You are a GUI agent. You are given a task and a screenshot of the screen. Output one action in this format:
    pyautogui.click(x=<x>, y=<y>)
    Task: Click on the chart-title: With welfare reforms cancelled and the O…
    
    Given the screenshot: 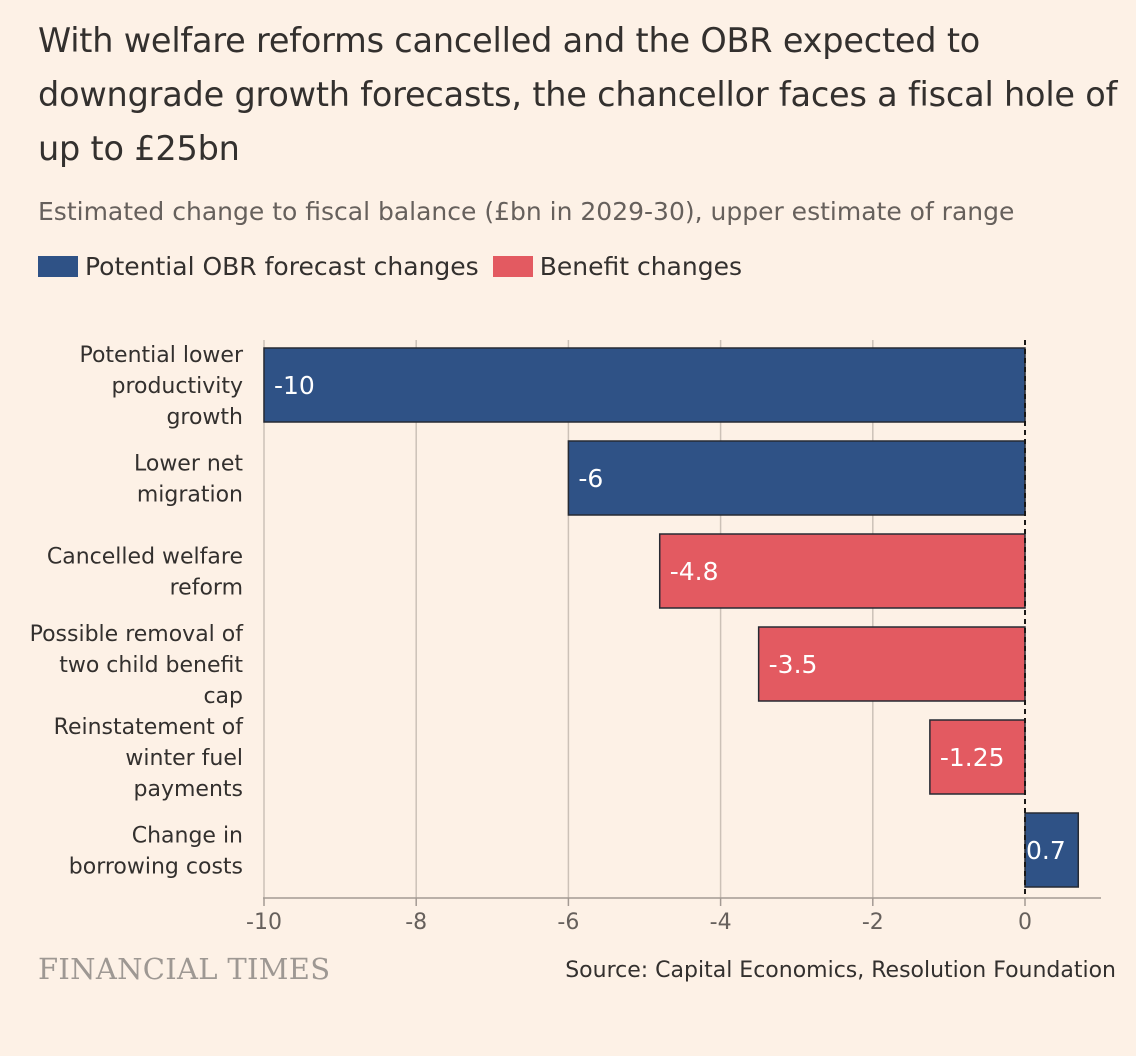 What is the action you would take?
    pyautogui.click(x=578, y=94)
    